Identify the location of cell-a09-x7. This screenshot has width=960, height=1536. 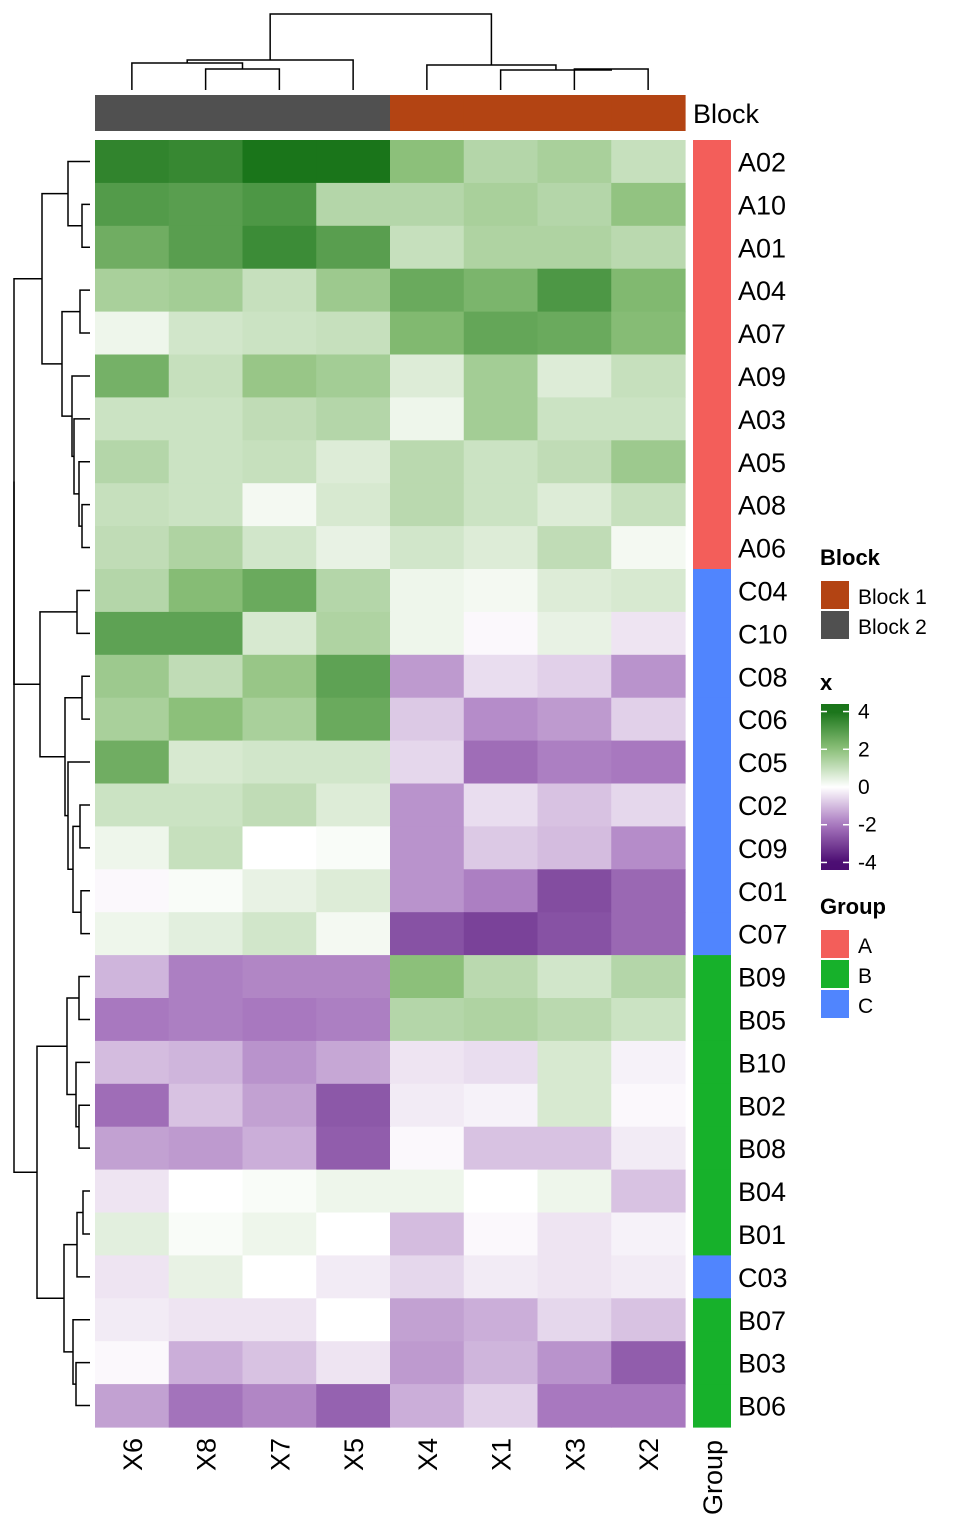
(279, 376).